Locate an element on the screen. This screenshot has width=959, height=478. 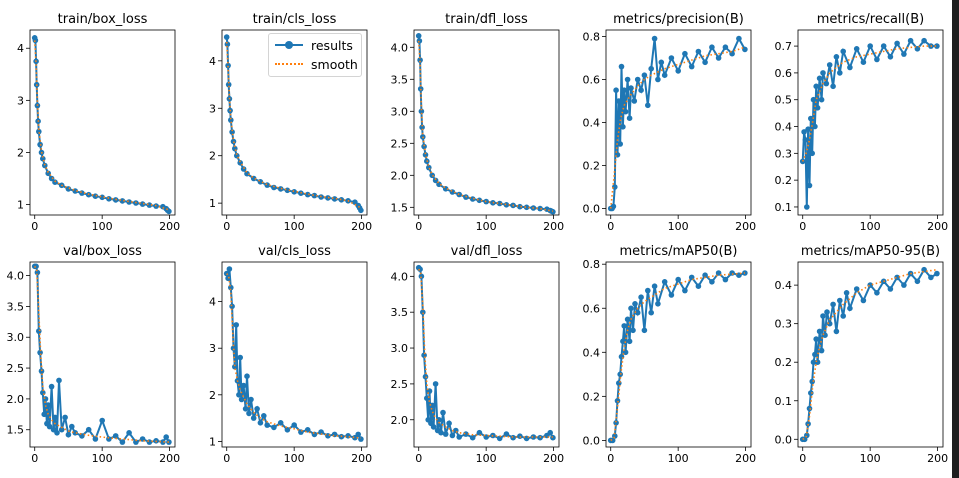
y-tick-label: 0.8 is located at coordinates (592, 36).